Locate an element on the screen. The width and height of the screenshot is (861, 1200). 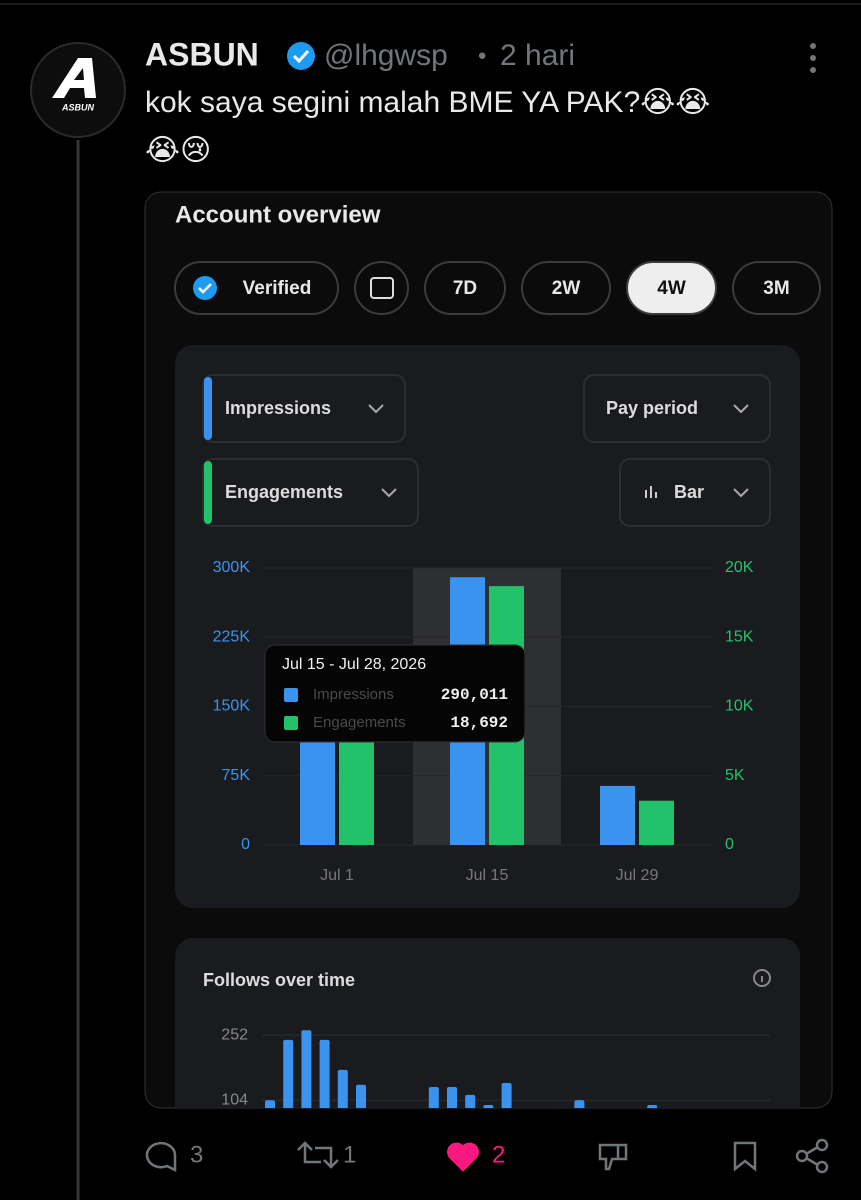
chart-panel is located at coordinates (487, 1023).